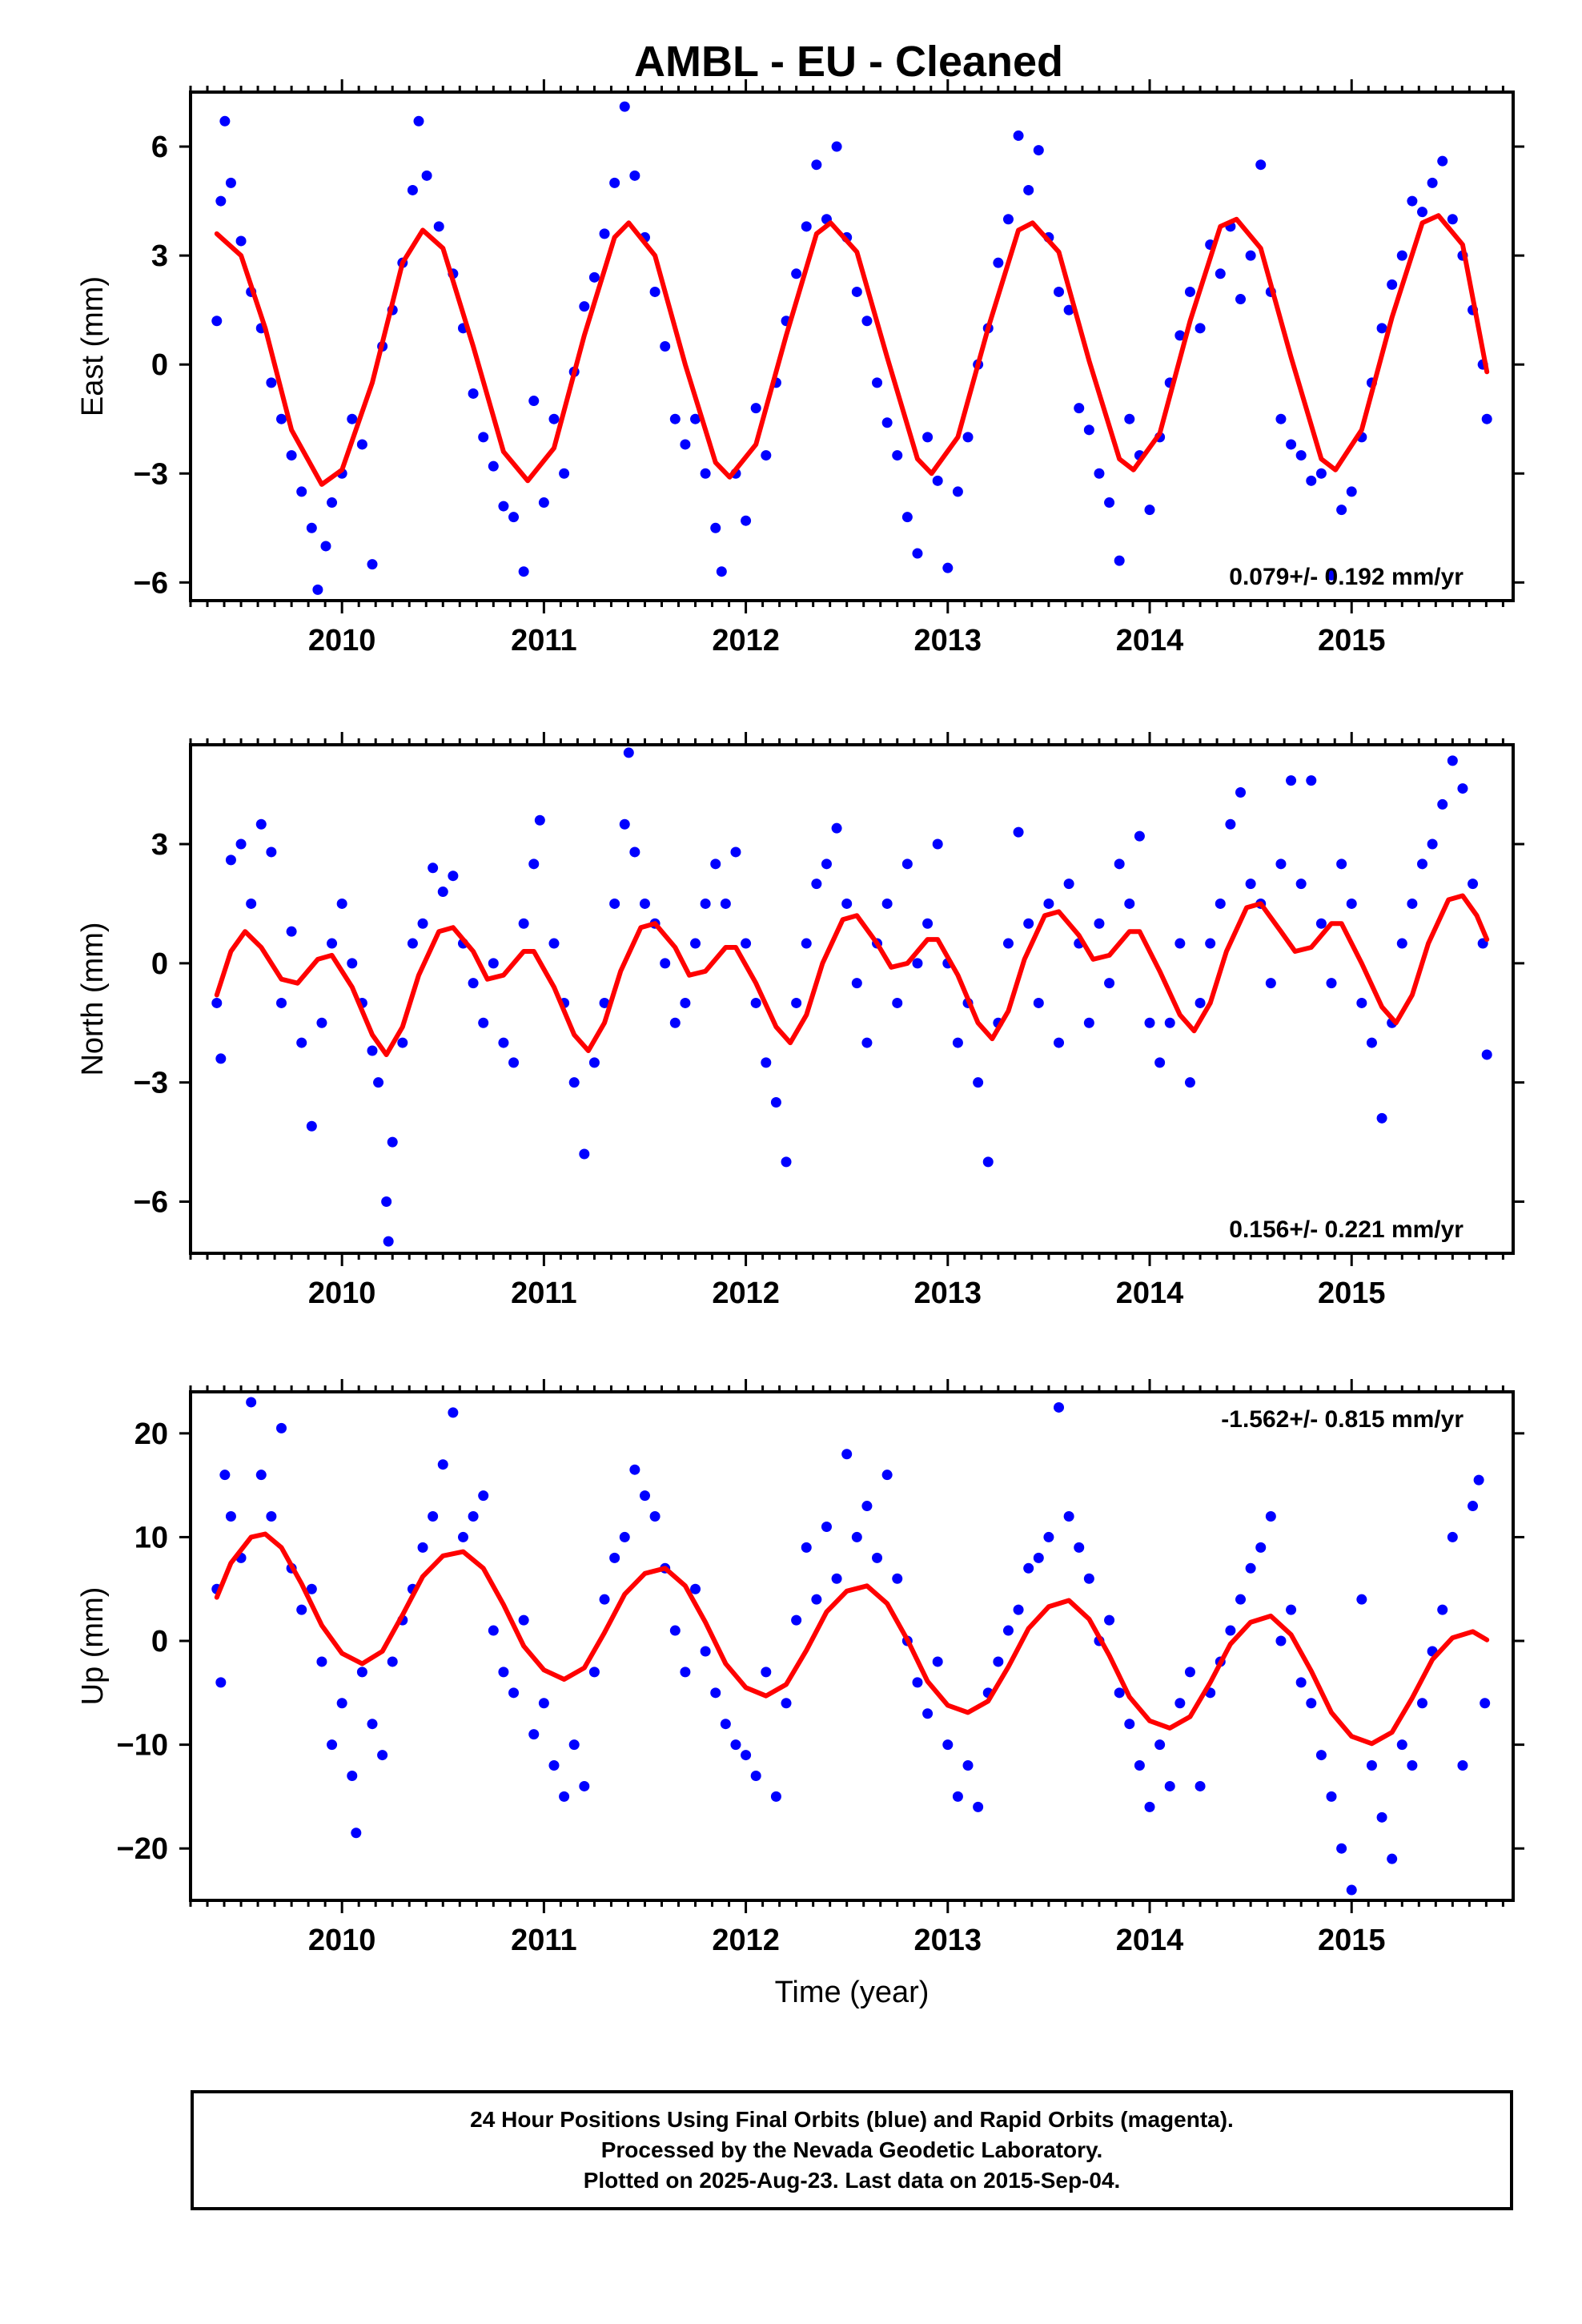  Describe the element at coordinates (543, 640) in the screenshot. I see `x-tick-label: 2011` at that location.